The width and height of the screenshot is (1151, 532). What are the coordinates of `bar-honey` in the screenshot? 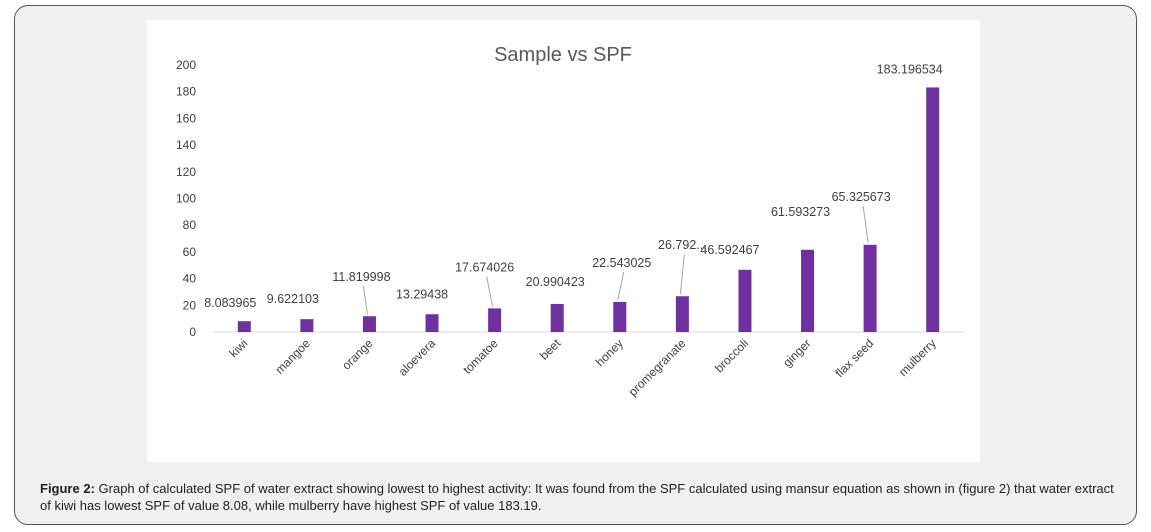 It's located at (620, 316).